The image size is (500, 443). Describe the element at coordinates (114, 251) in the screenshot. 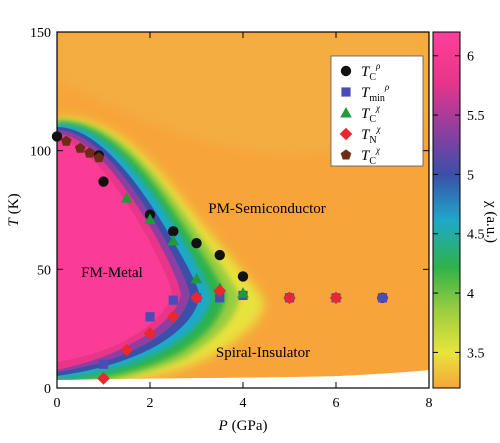

I see `heatmap-pink-core` at that location.